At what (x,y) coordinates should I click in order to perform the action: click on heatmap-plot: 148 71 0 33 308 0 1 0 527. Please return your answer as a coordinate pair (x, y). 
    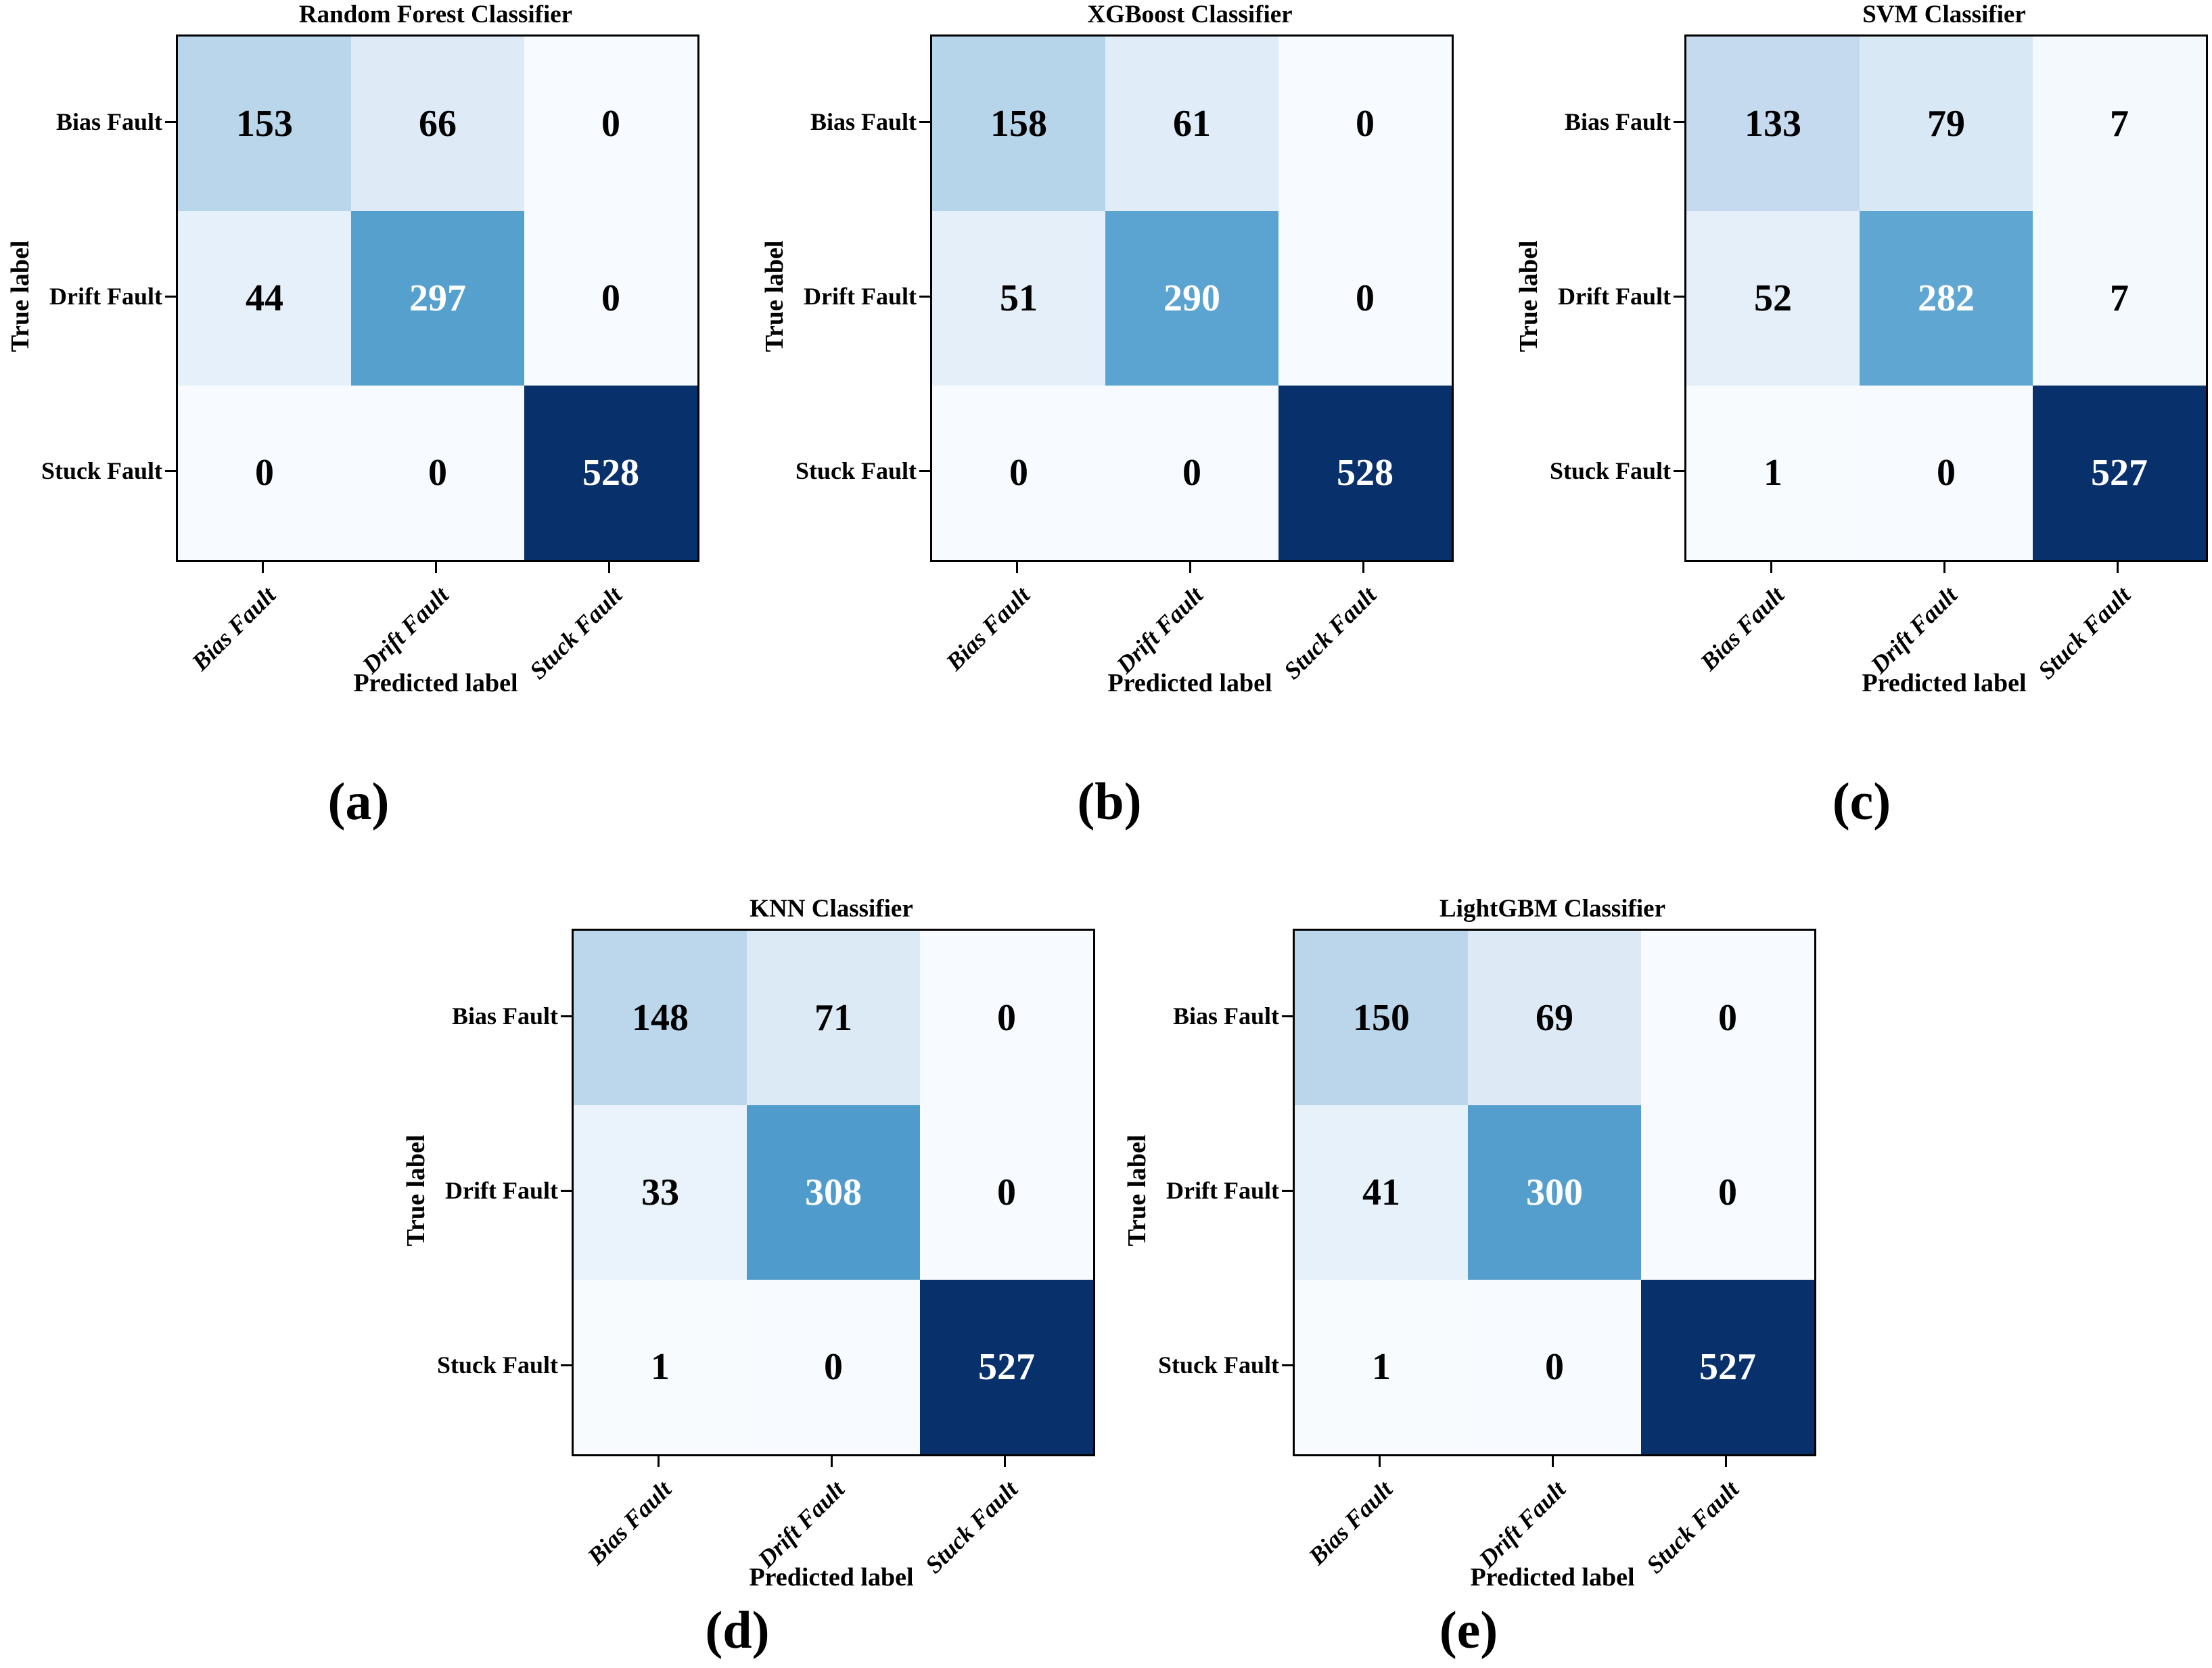
    Looking at the image, I should click on (833, 1192).